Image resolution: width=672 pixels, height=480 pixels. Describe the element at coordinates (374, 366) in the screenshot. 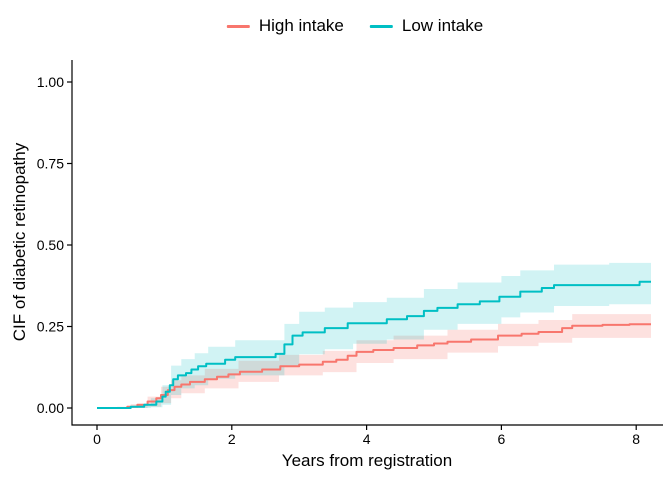

I see `high-intake-cif-line` at that location.